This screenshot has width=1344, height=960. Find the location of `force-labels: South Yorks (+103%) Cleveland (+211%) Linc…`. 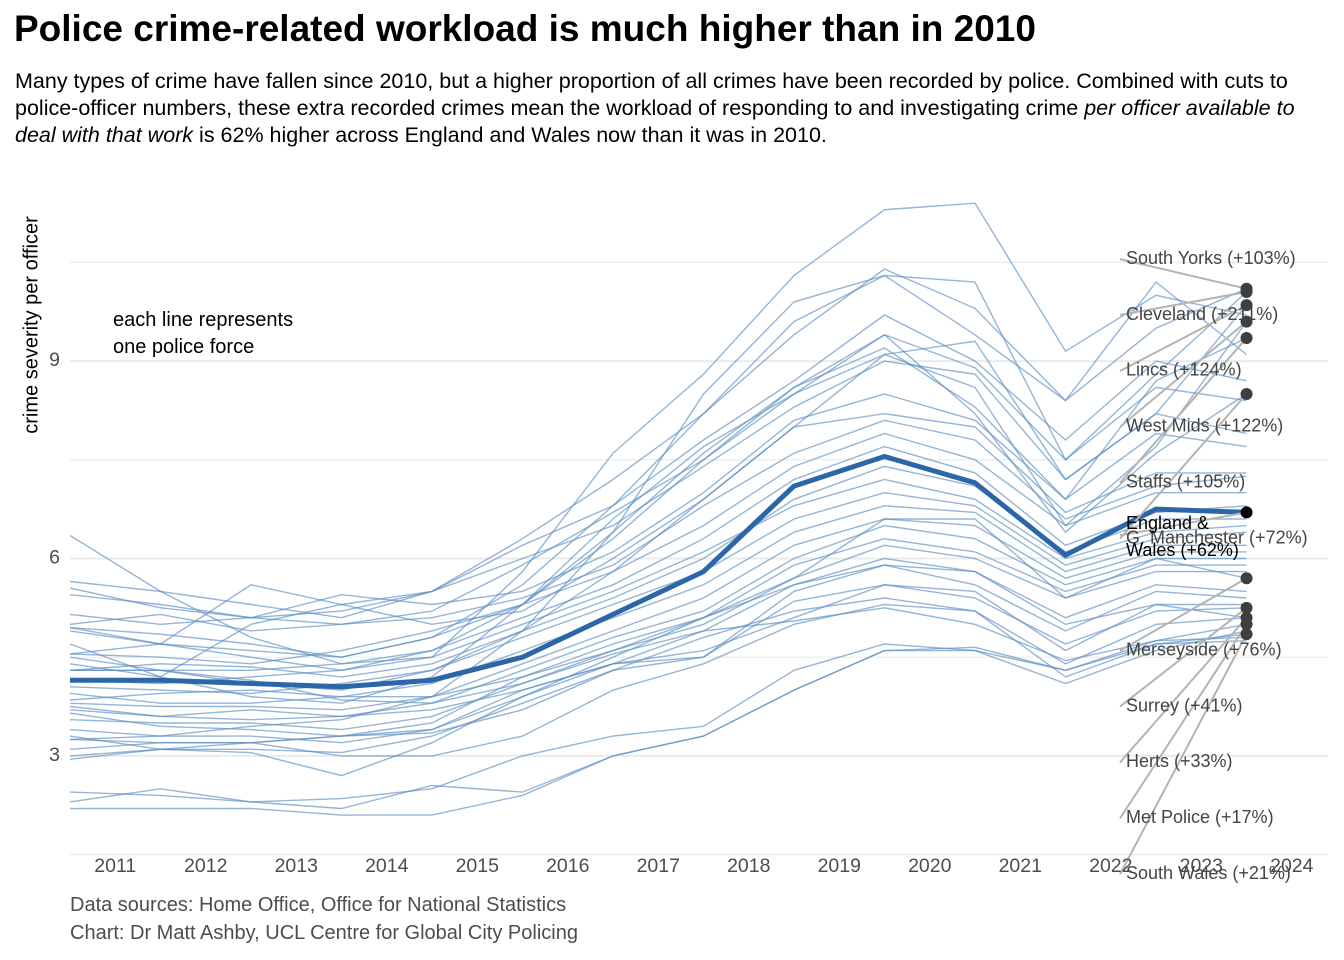

force-labels: South Yorks (+103%) Cleveland (+211%) Linc… is located at coordinates (1217, 565).